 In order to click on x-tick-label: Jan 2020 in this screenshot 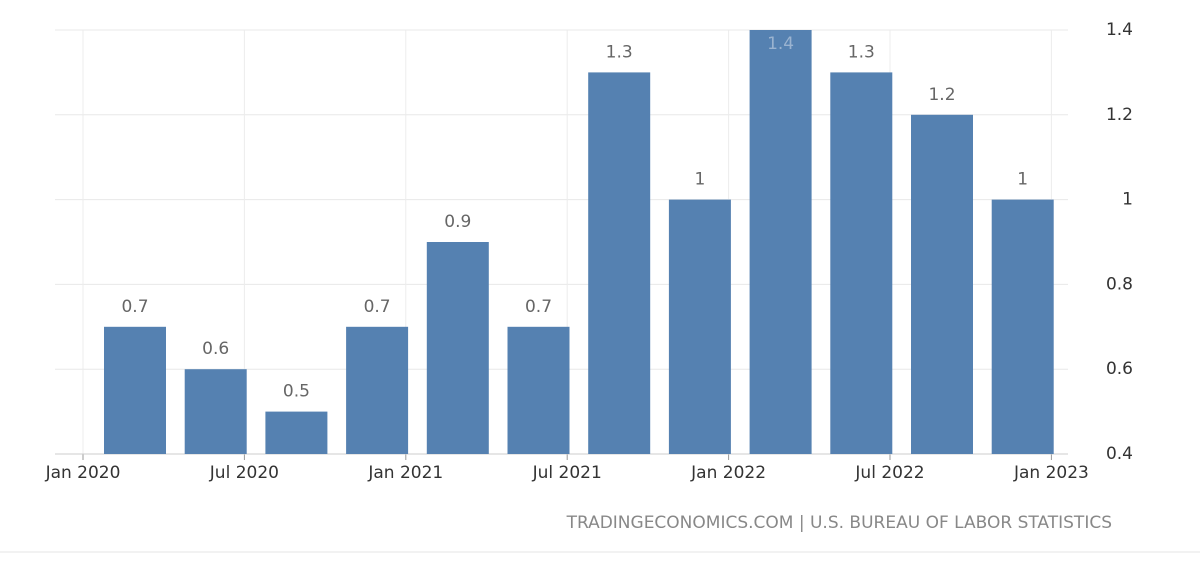, I will do `click(83, 473)`.